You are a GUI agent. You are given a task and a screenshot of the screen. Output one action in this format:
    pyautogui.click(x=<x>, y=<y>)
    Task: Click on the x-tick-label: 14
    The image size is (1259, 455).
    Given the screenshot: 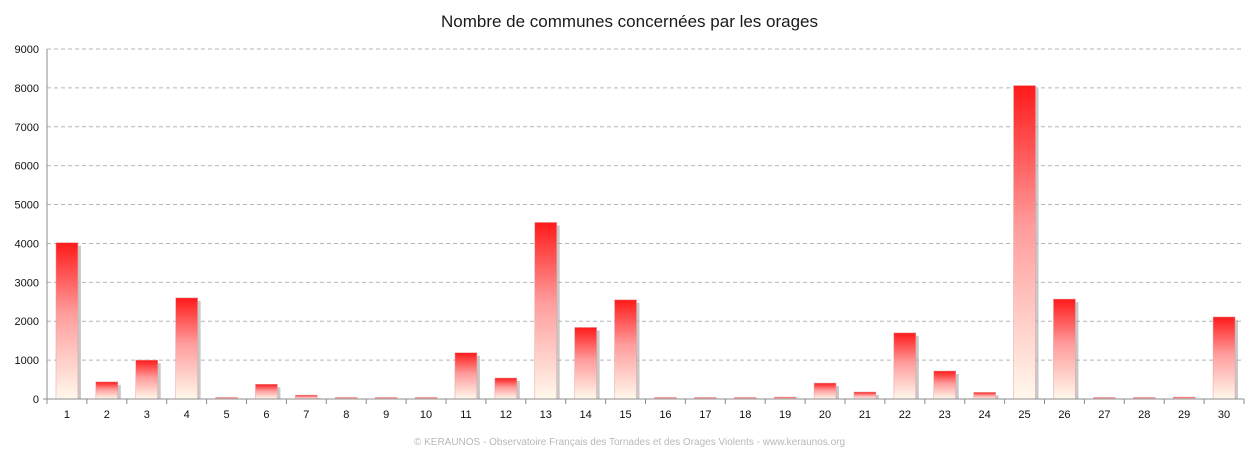 What is the action you would take?
    pyautogui.click(x=586, y=415)
    